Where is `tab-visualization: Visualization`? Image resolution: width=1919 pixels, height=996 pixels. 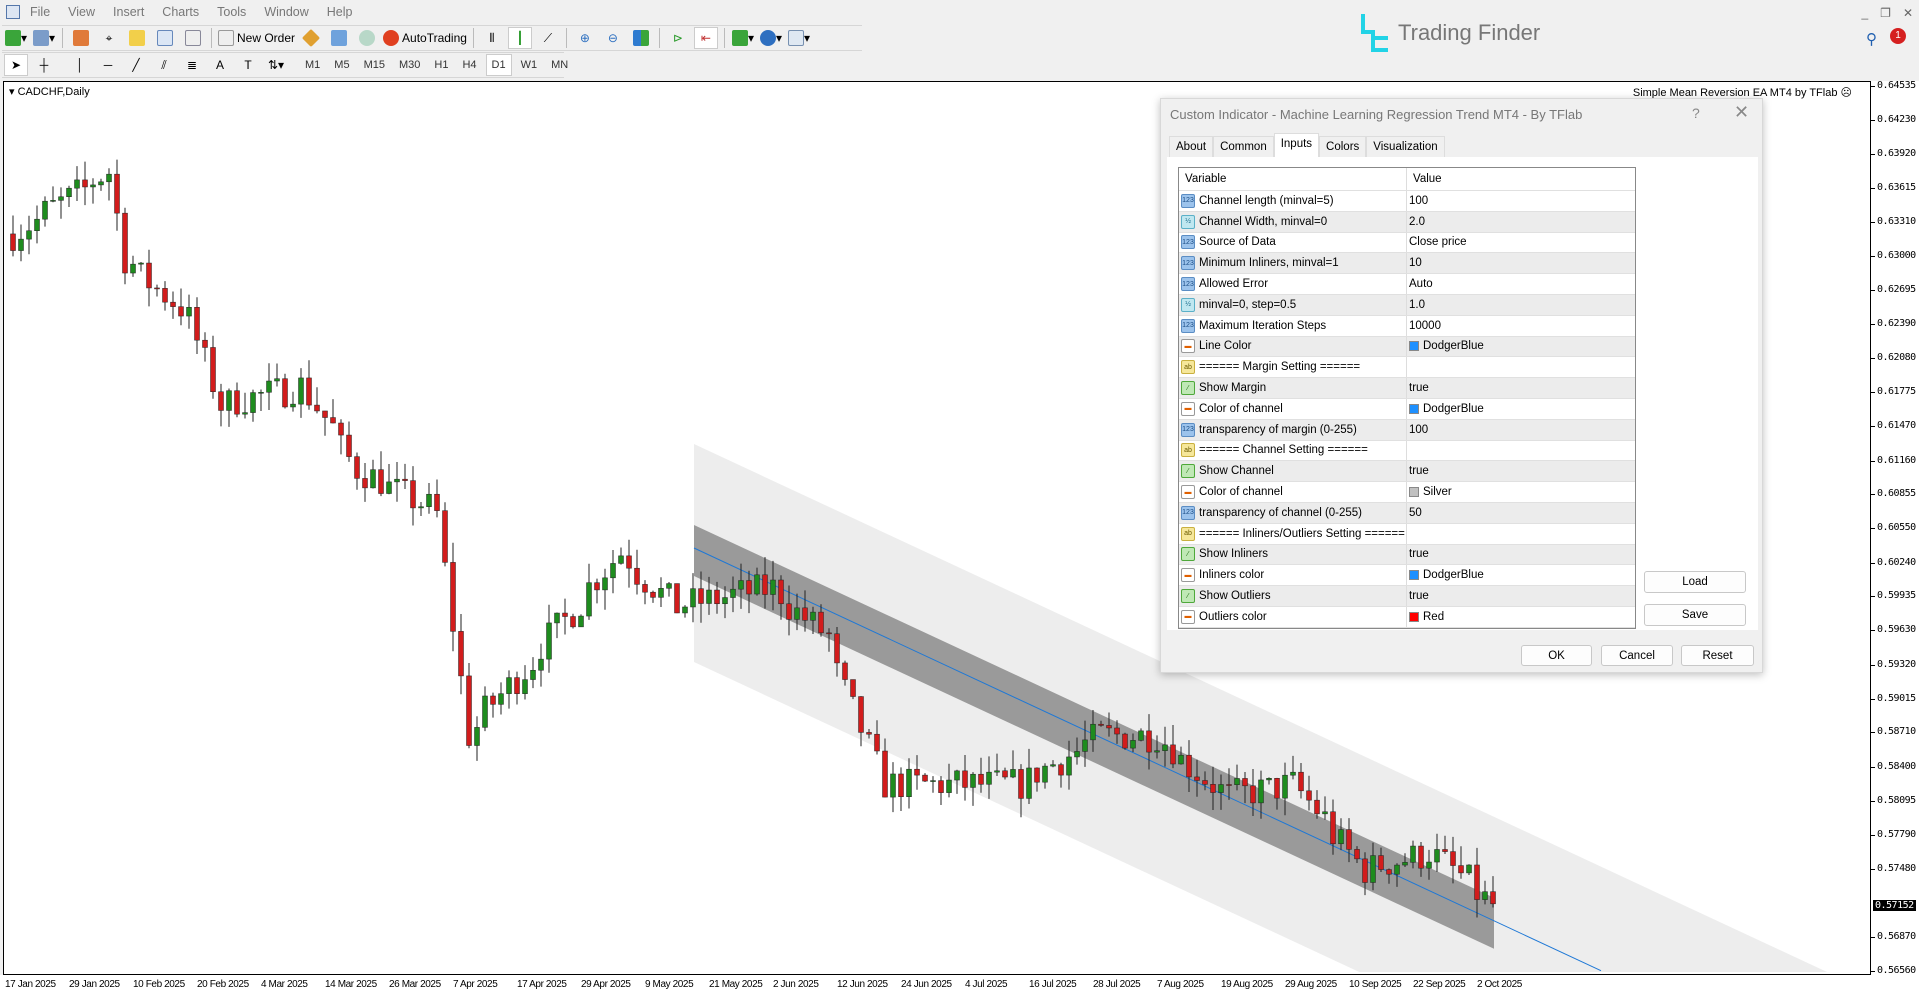
tab-visualization: Visualization is located at coordinates (1405, 146).